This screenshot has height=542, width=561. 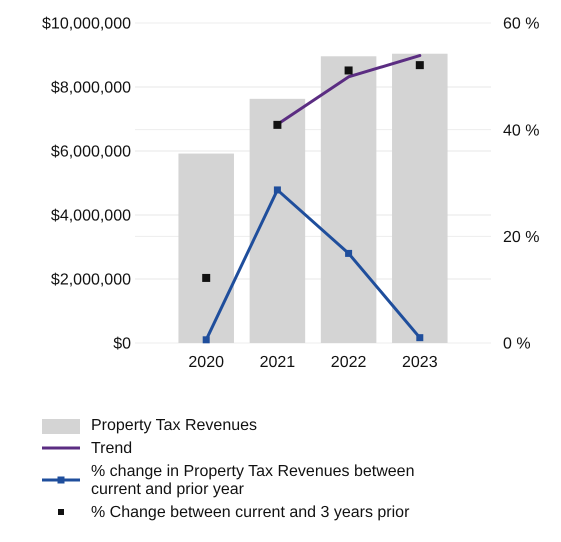 What do you see at coordinates (521, 24) in the screenshot?
I see `y2-tick-label: 60 %` at bounding box center [521, 24].